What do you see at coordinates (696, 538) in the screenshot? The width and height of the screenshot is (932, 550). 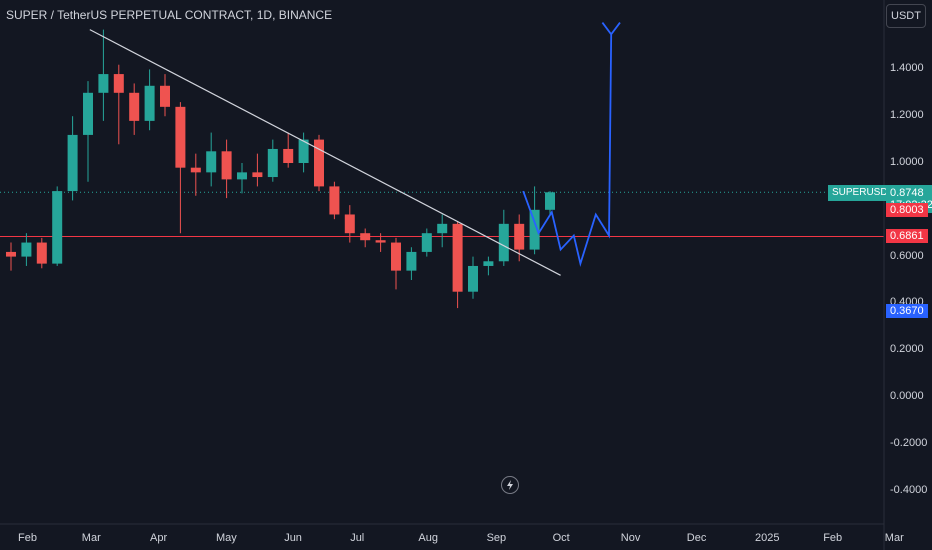 I see `time-tick-label: Dec` at bounding box center [696, 538].